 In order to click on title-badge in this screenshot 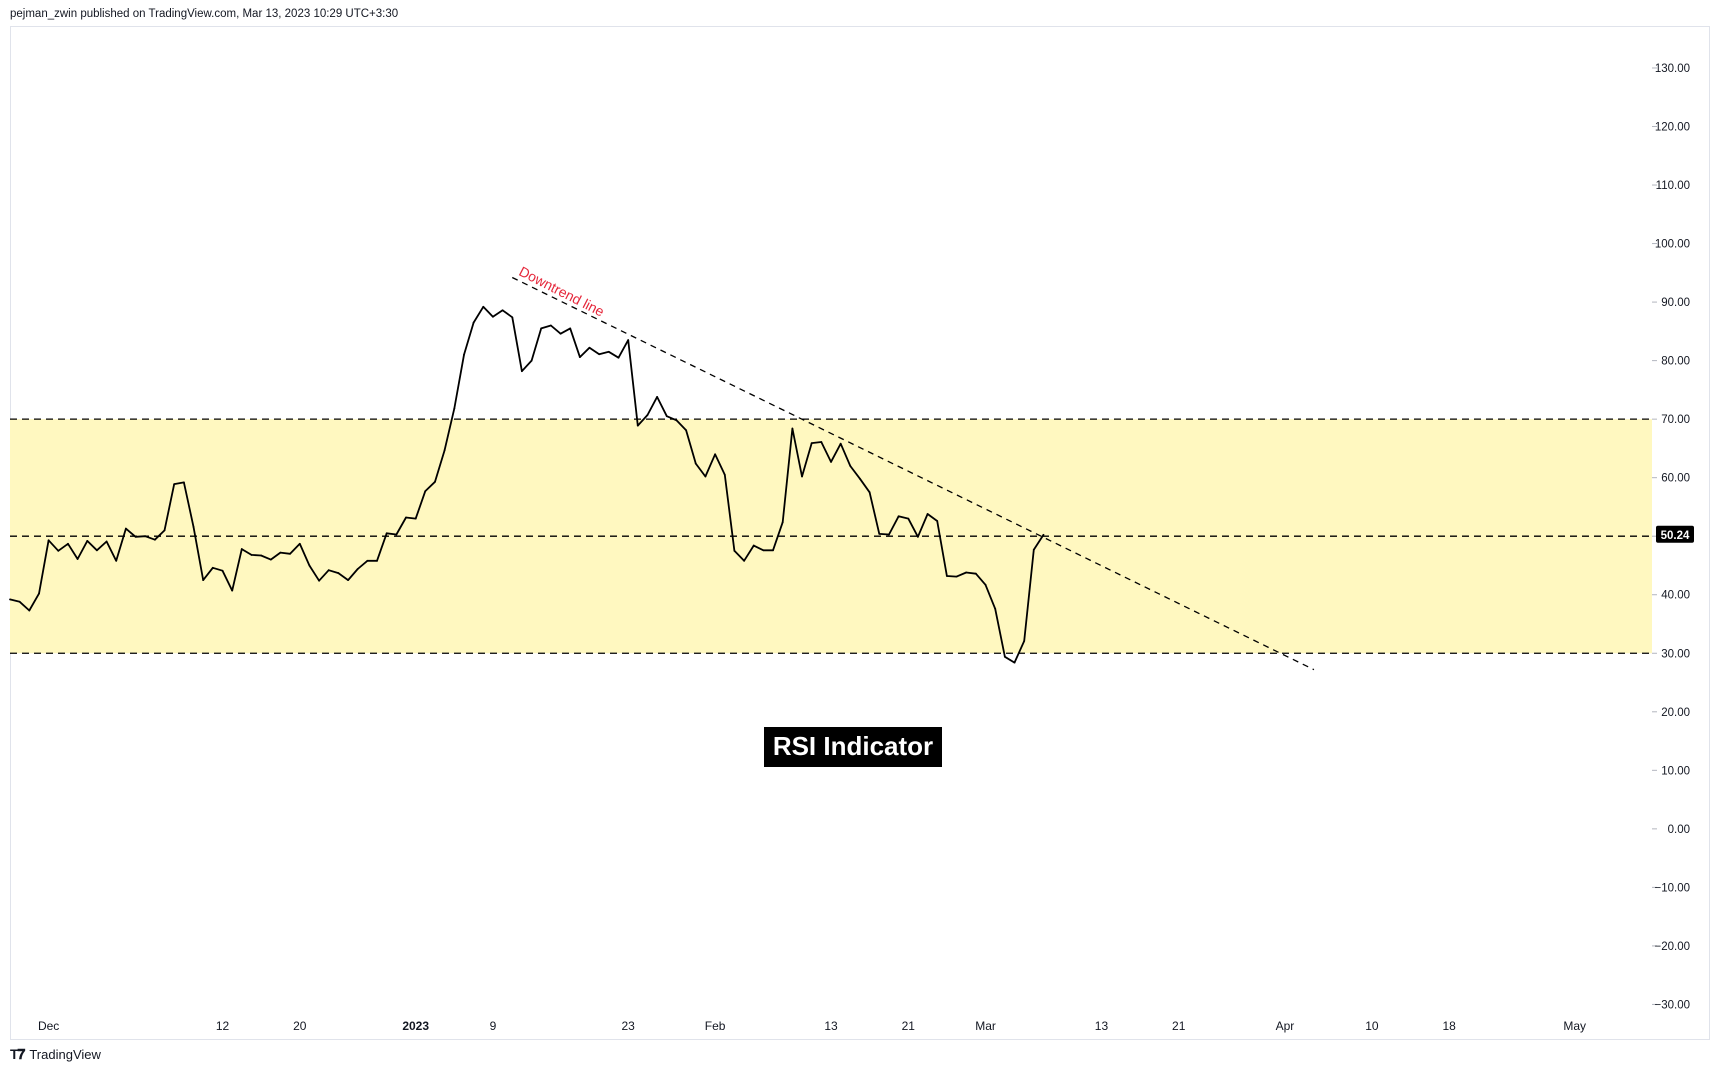, I will do `click(853, 747)`.